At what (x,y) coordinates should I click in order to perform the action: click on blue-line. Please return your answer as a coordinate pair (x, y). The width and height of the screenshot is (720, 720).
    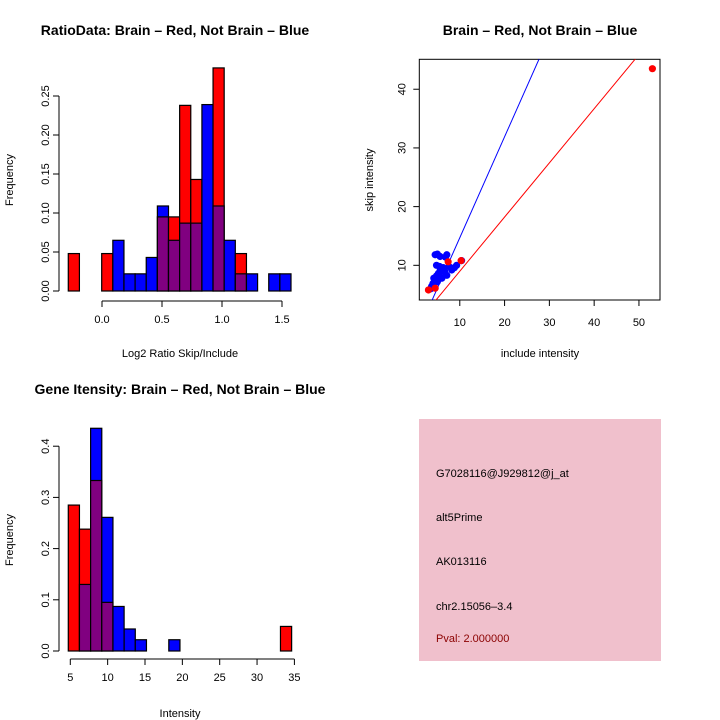
    Looking at the image, I should click on (485, 179).